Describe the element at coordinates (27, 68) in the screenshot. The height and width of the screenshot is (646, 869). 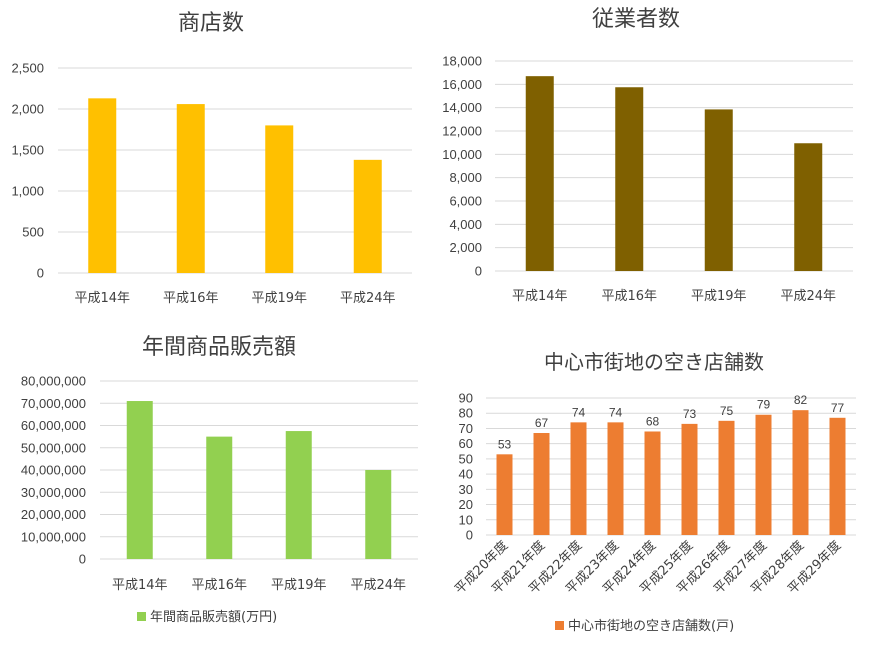
I see `y-tick-label: 2,500` at that location.